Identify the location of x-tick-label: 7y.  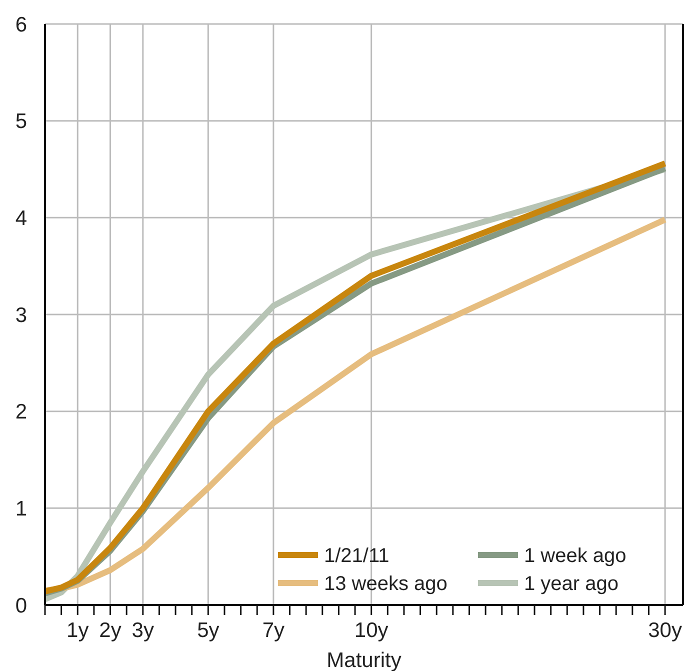
(274, 630).